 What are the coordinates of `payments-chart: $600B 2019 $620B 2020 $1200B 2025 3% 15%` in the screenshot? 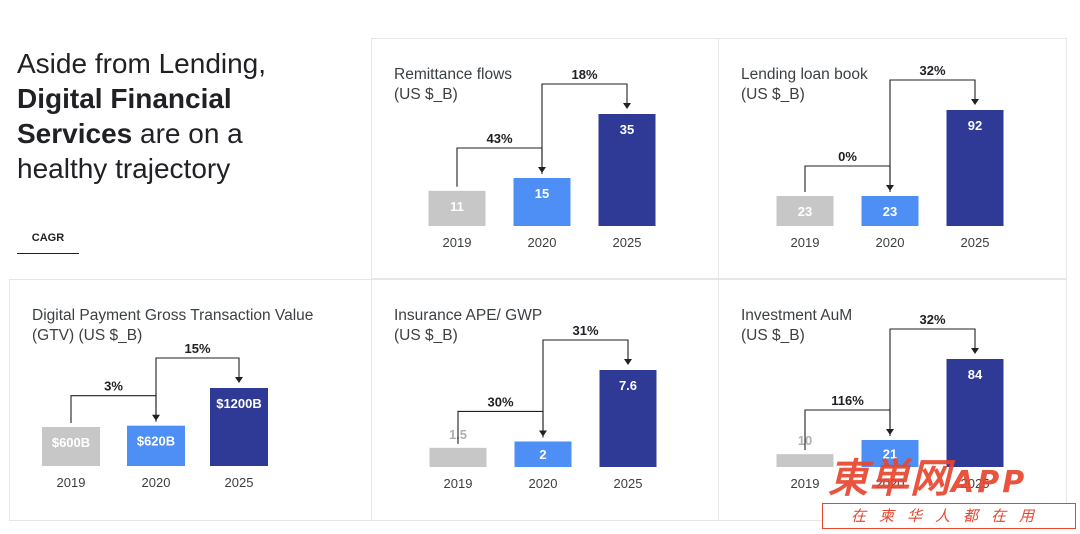 It's located at (155, 415).